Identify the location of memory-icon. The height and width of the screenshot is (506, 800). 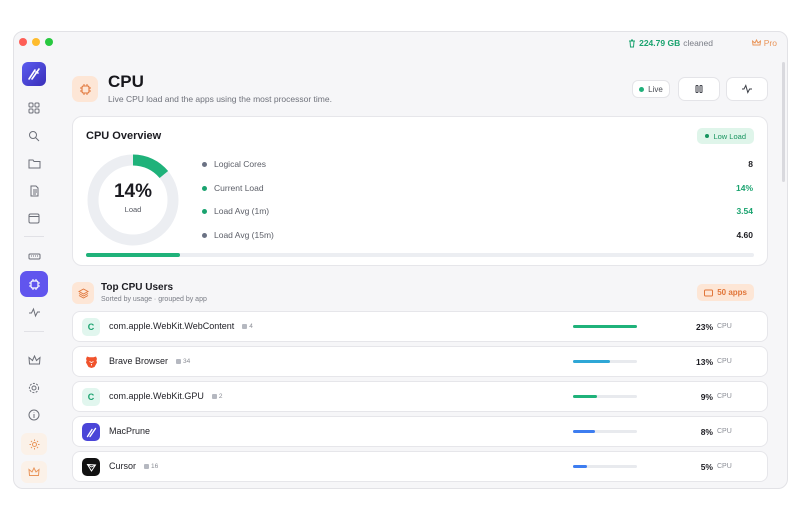
(34, 256).